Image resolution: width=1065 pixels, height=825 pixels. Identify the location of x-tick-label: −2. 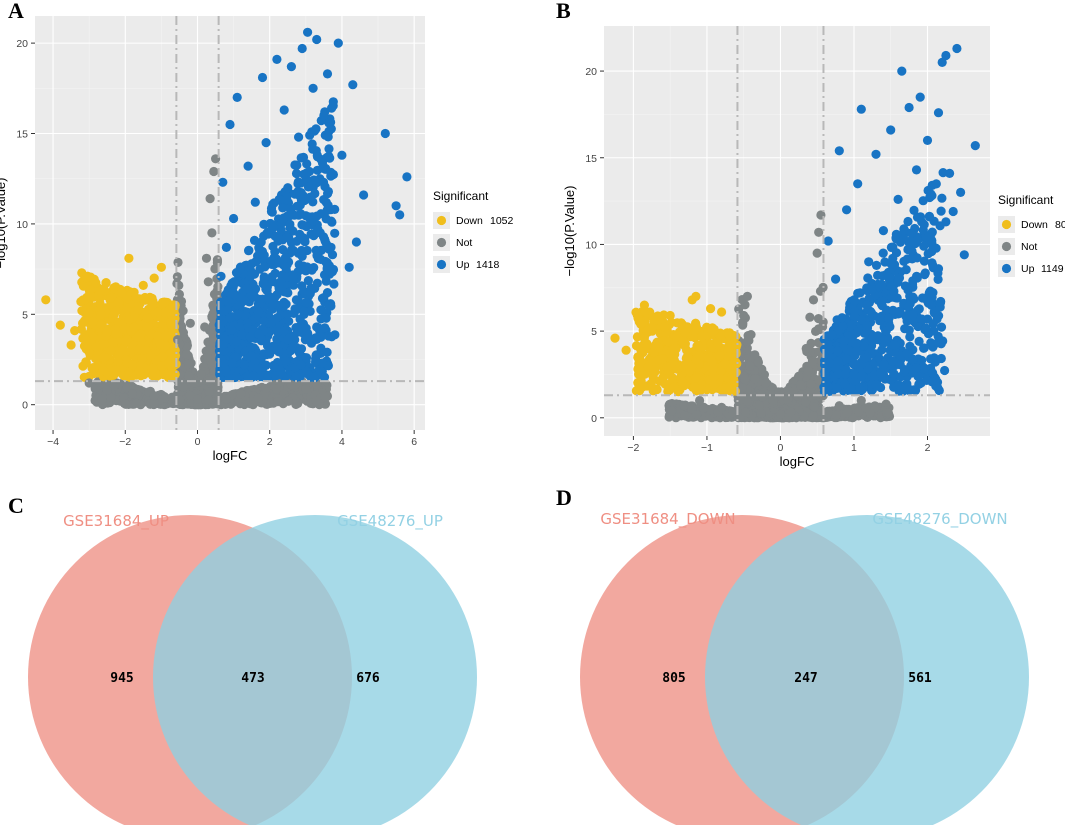
(633, 448).